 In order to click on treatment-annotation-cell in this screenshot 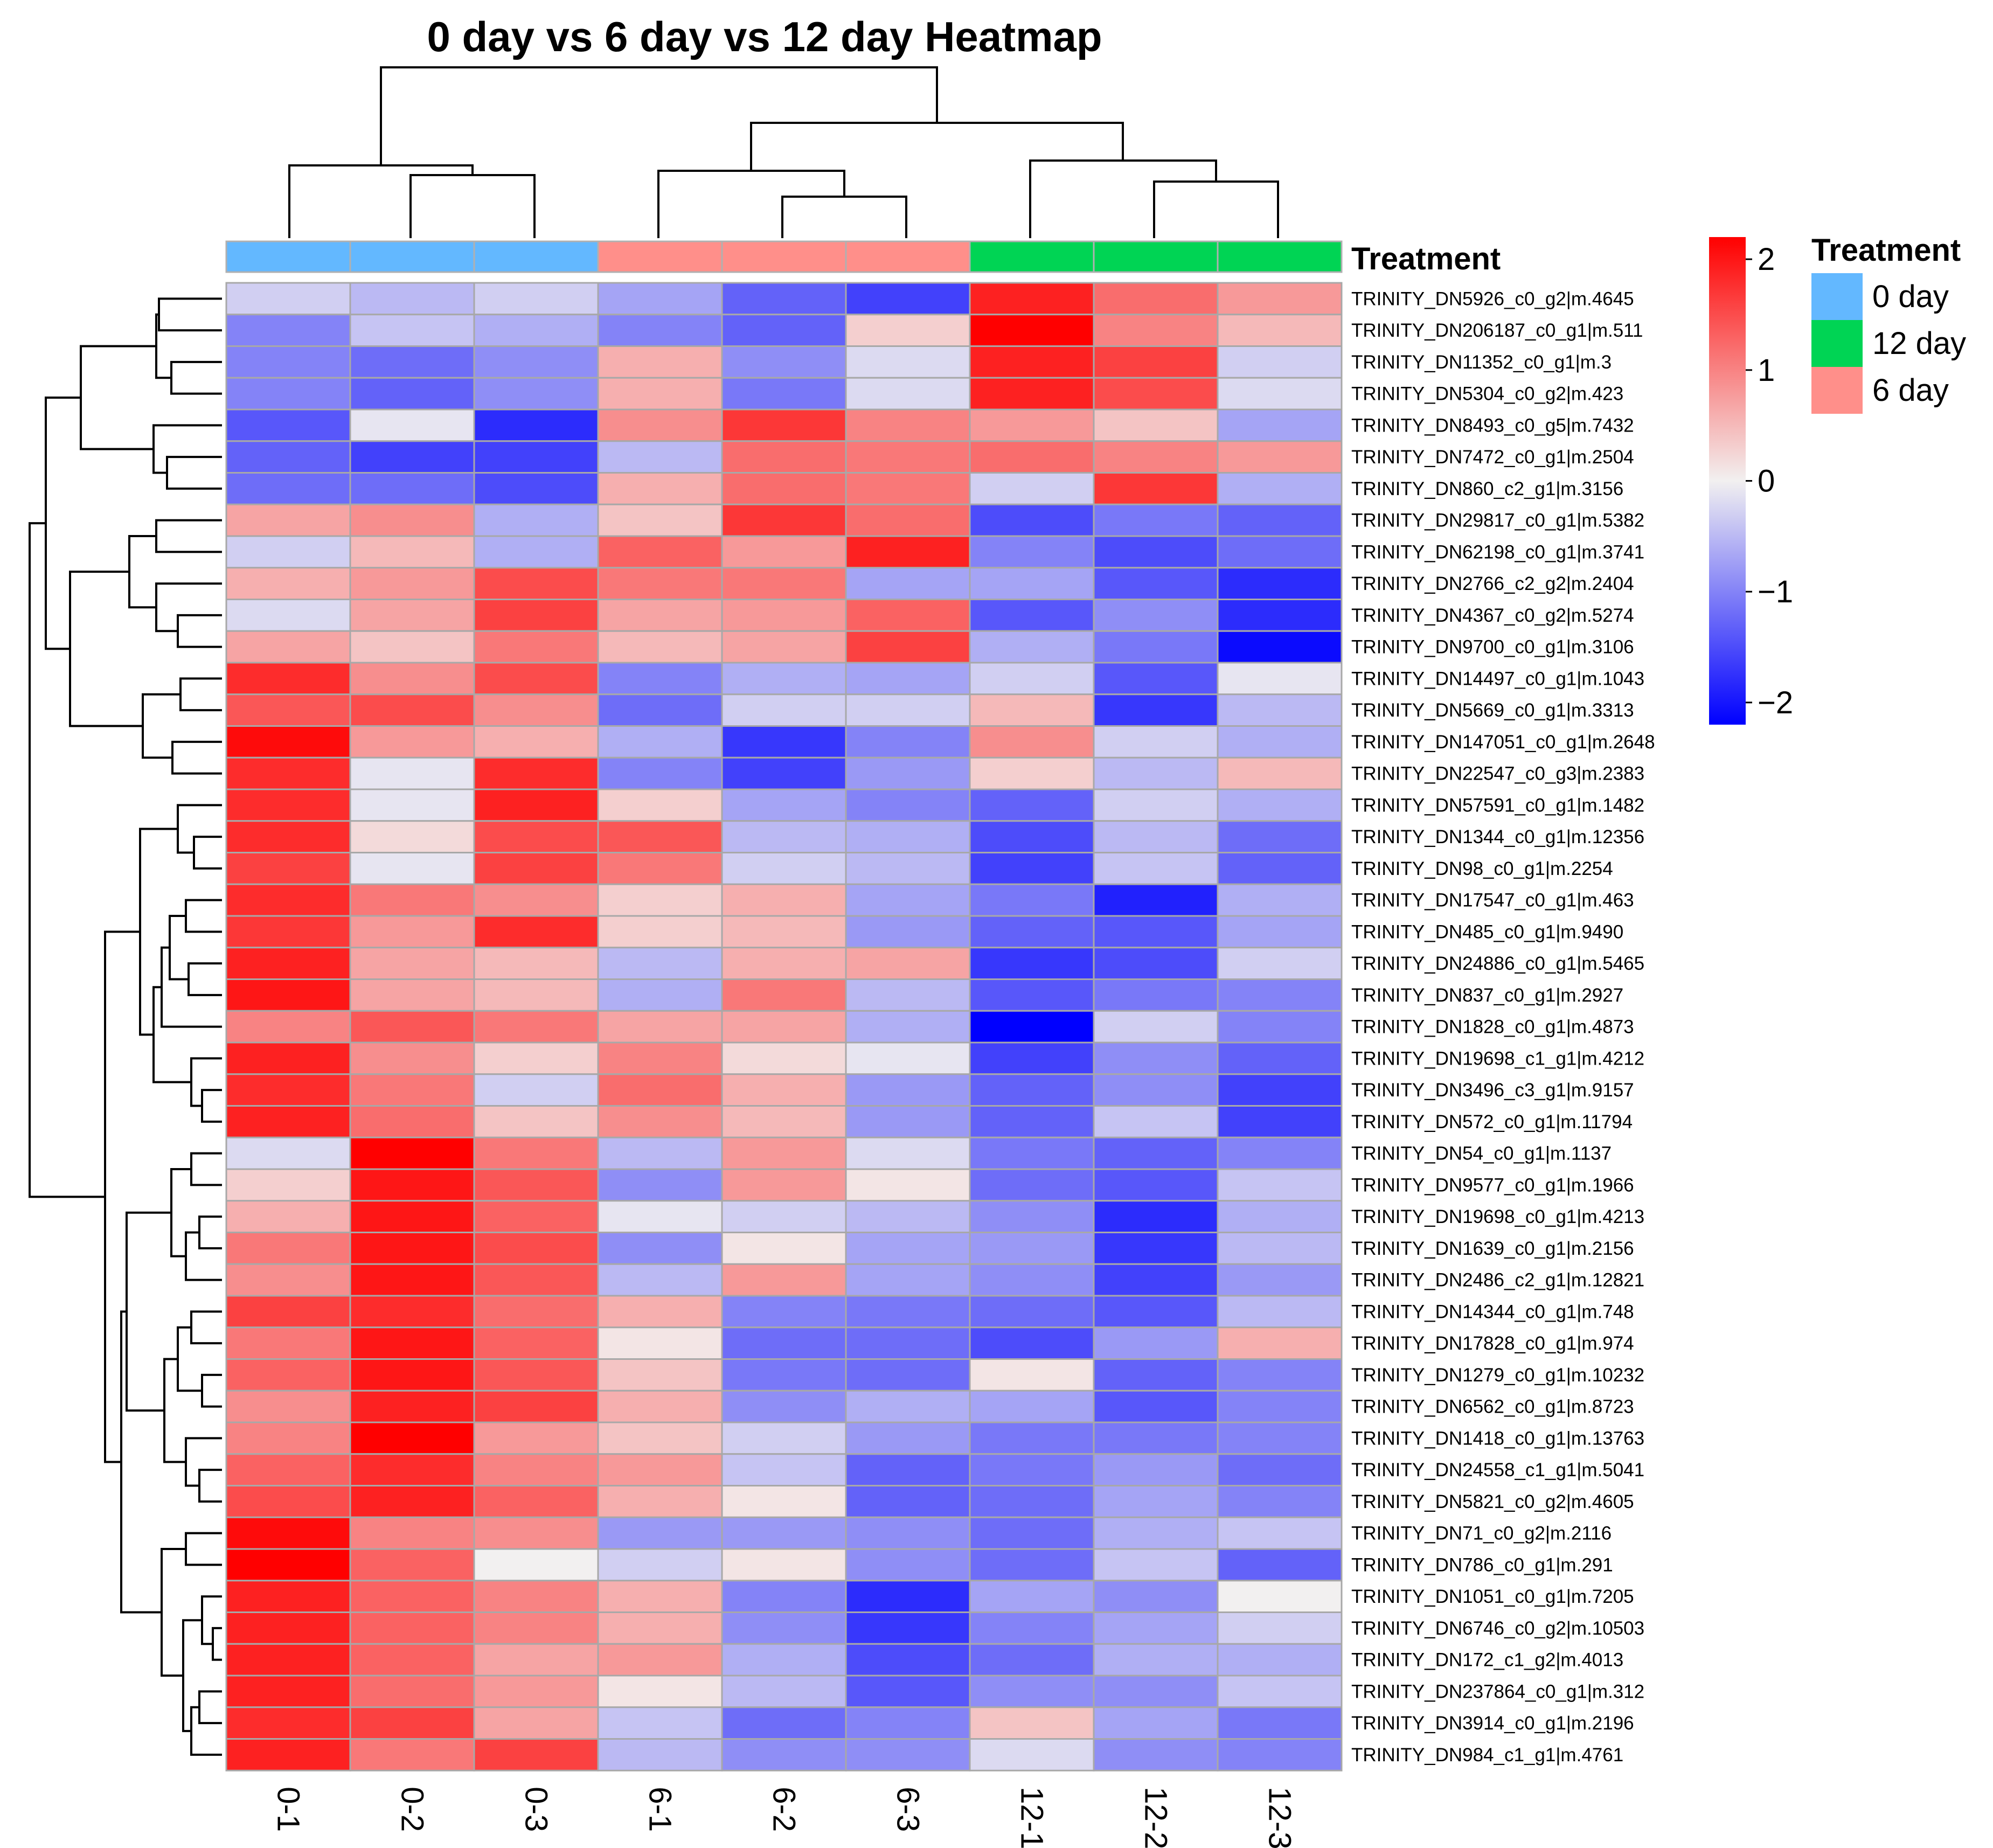, I will do `click(908, 256)`.